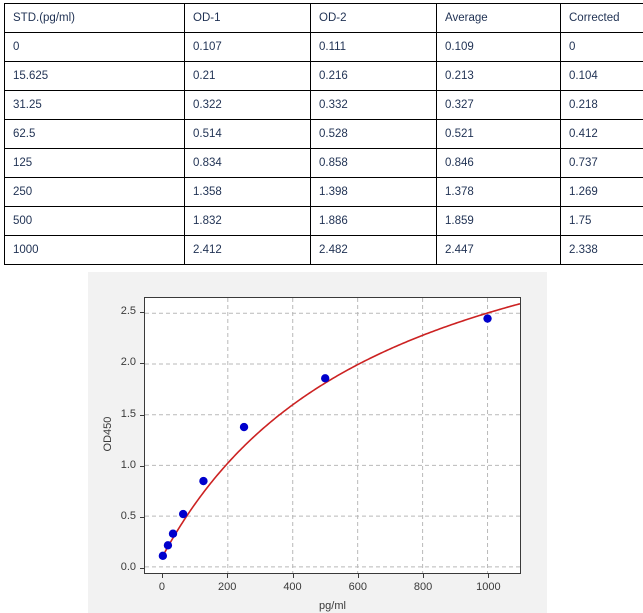  Describe the element at coordinates (373, 47) in the screenshot. I see `cell-od2: 0.111` at that location.